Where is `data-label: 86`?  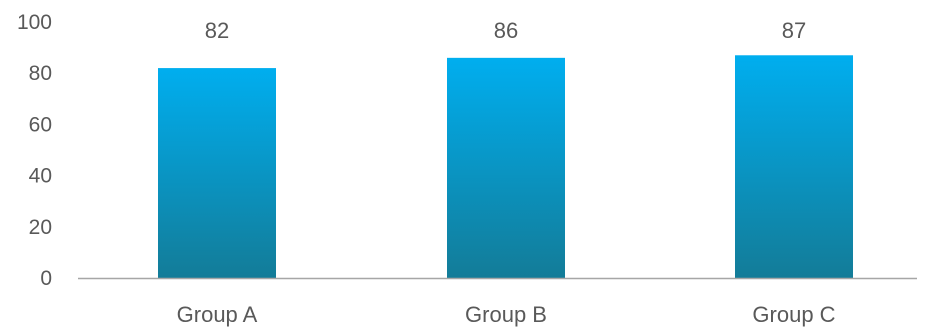 data-label: 86 is located at coordinates (506, 30).